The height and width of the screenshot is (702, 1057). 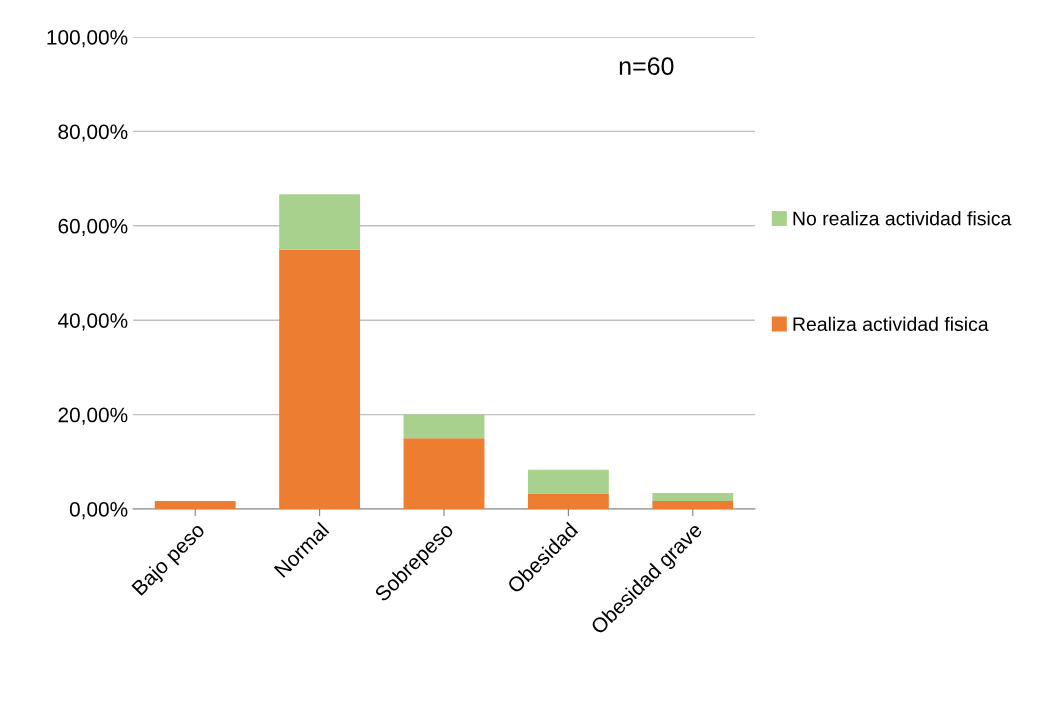 I want to click on y-tick-label: 0,00%, so click(x=98, y=511).